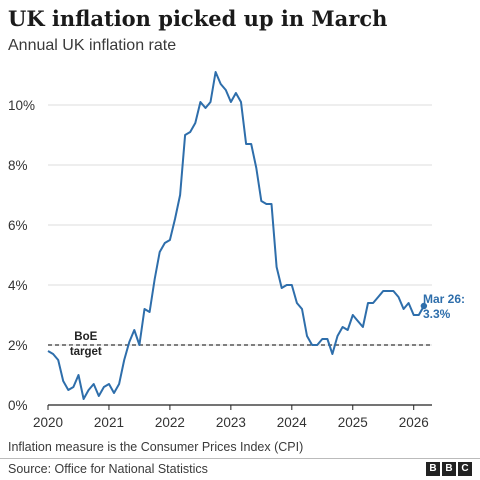 Image resolution: width=480 pixels, height=480 pixels. What do you see at coordinates (240, 345) in the screenshot?
I see `boe-target: BoE target` at bounding box center [240, 345].